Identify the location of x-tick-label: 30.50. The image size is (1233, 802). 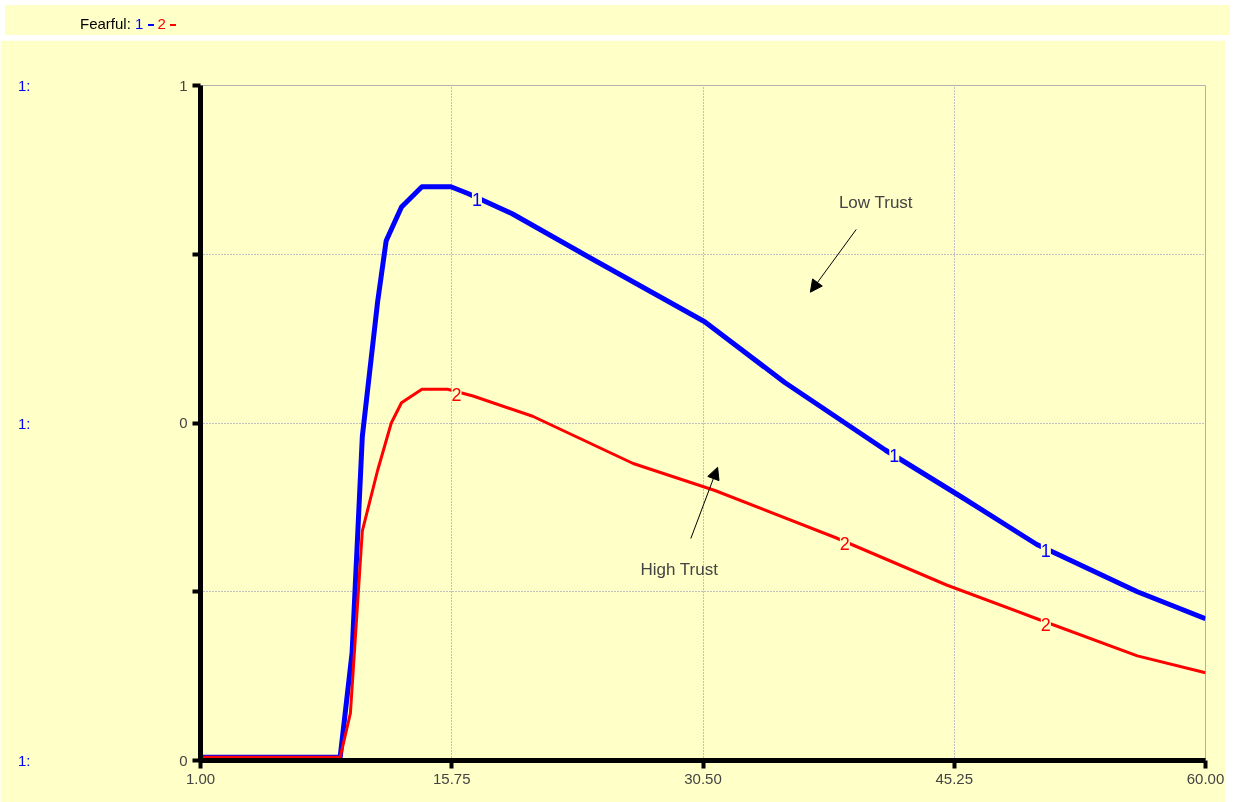
(703, 778).